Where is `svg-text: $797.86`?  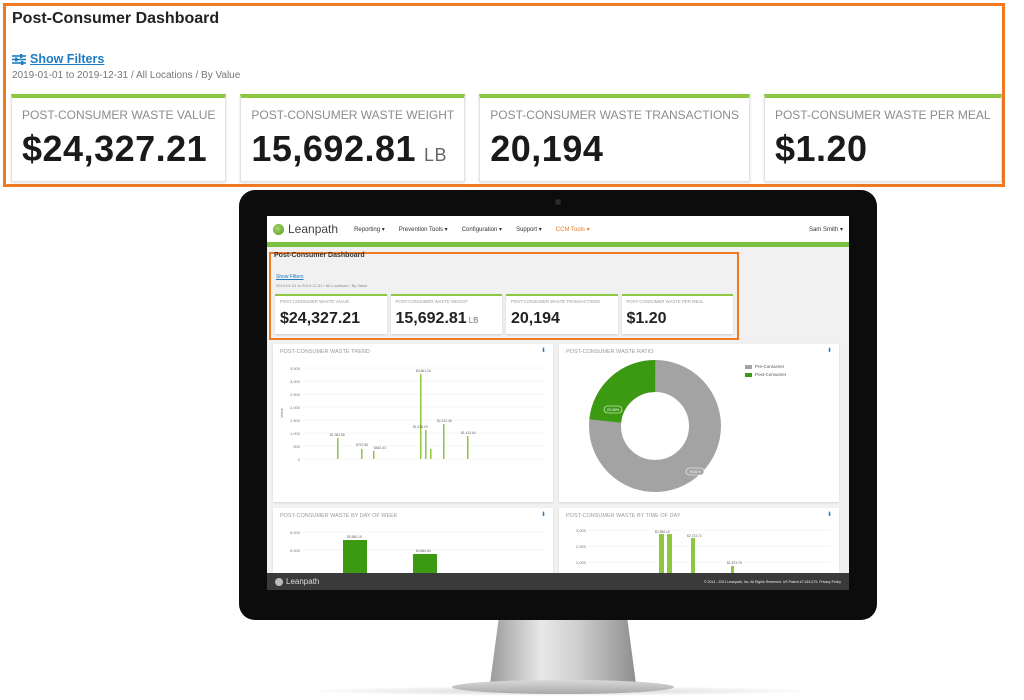
svg-text: $797.86 is located at coordinates (362, 445).